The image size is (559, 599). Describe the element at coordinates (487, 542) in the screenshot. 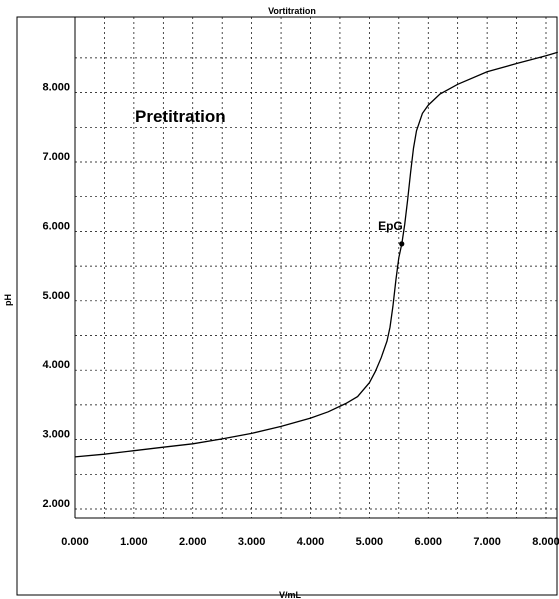

I see `x-tick-label: 7.000` at that location.